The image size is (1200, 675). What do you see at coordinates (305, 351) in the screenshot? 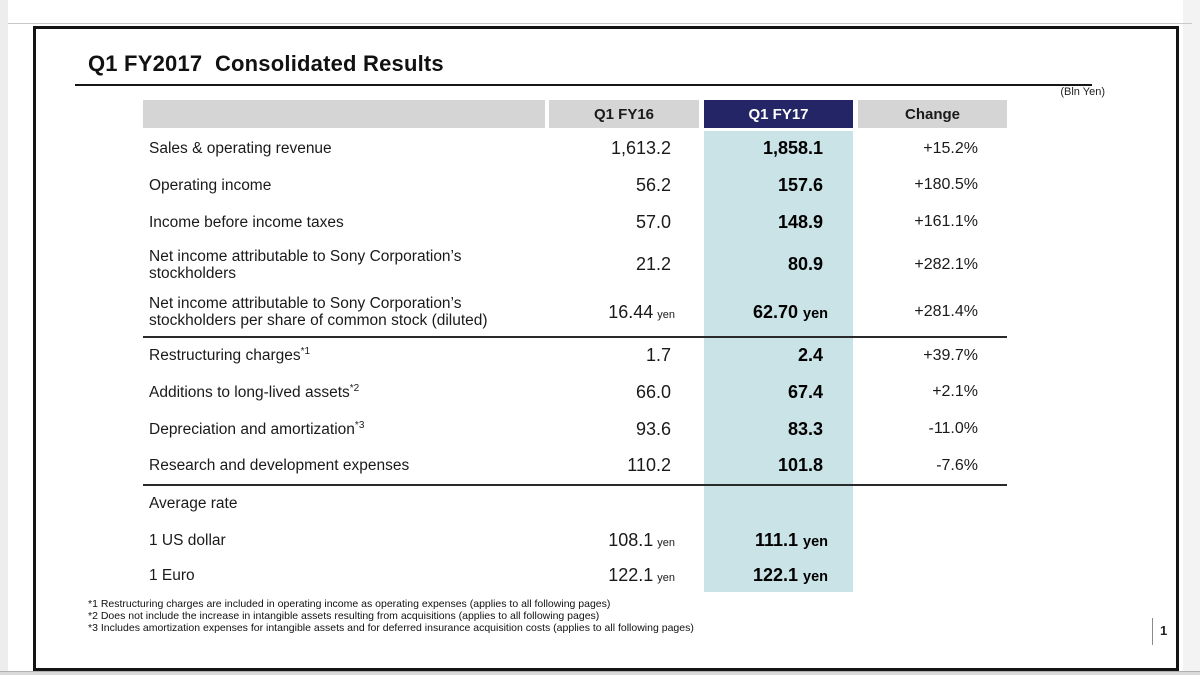
I see `footnote-marker: *1` at bounding box center [305, 351].